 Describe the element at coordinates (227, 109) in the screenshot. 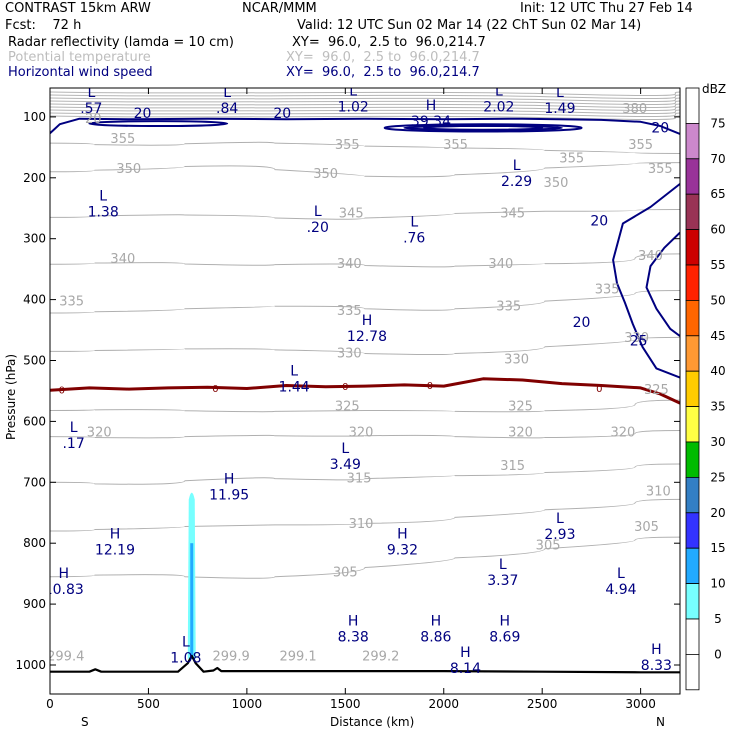

I see `extremum-value: .84` at that location.